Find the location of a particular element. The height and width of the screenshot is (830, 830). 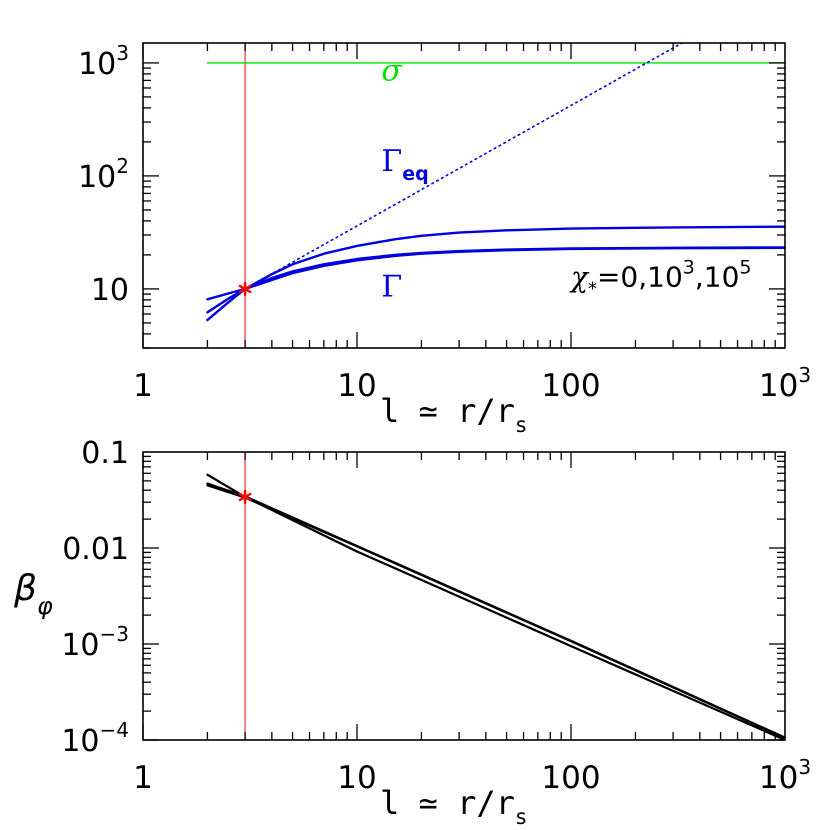

y-tick-label-base: 0.1 is located at coordinates (105, 453).